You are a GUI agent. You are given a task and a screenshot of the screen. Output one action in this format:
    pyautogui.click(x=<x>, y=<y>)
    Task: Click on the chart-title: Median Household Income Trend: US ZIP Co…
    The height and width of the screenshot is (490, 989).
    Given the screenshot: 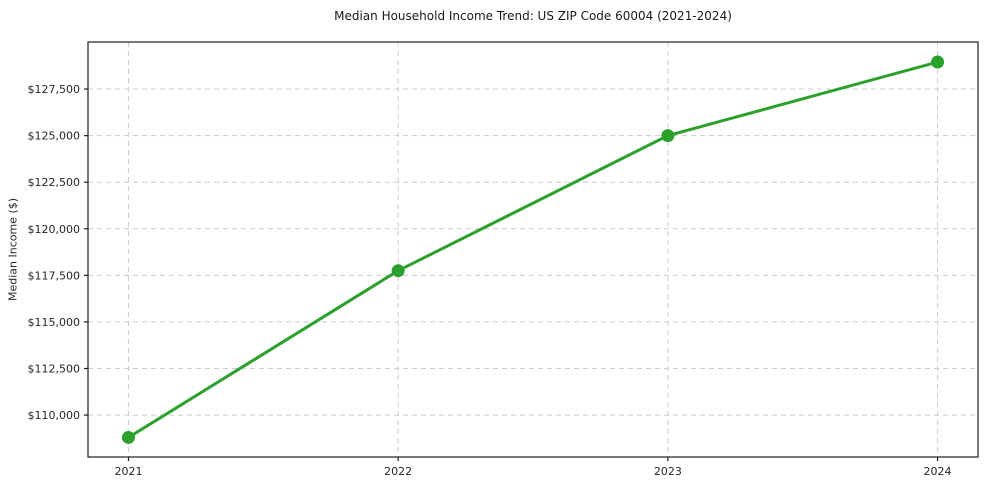 What is the action you would take?
    pyautogui.click(x=533, y=16)
    